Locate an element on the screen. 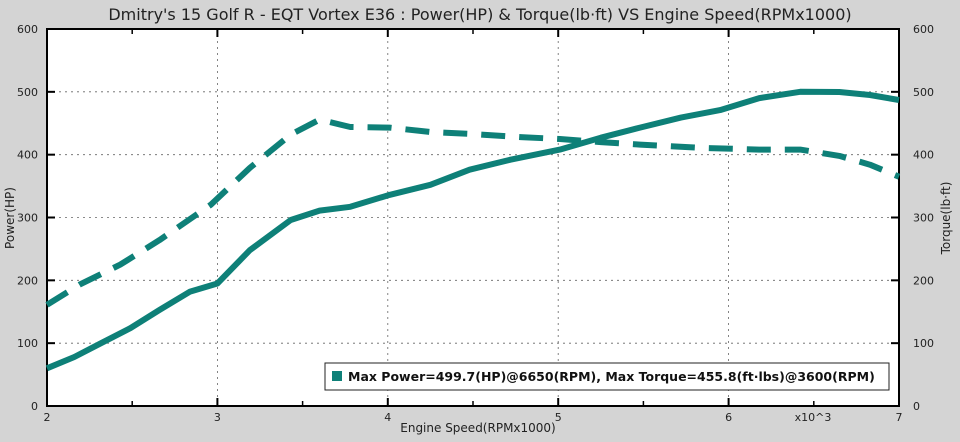 The height and width of the screenshot is (442, 960). y-tick-label-right: 200 is located at coordinates (923, 280).